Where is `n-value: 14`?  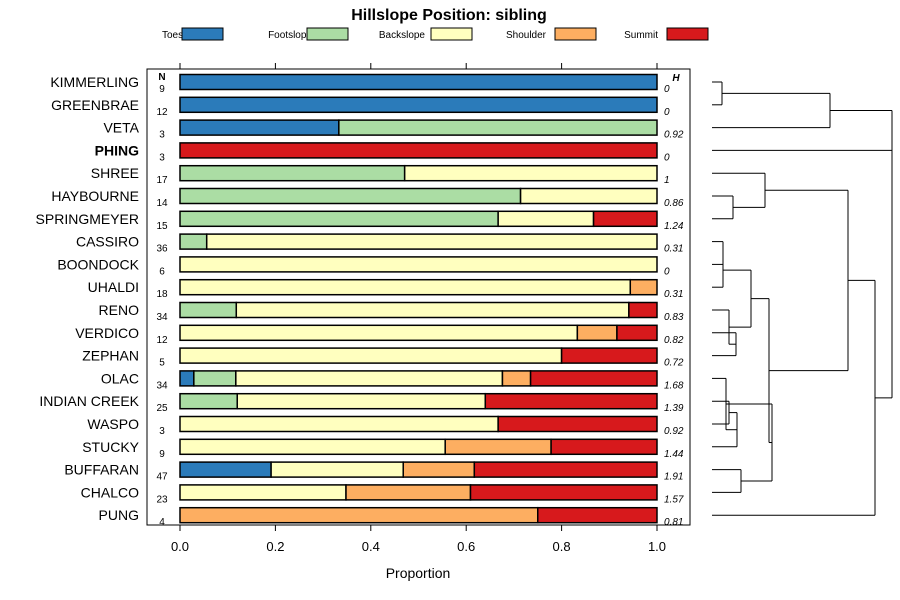
n-value: 14 is located at coordinates (162, 203).